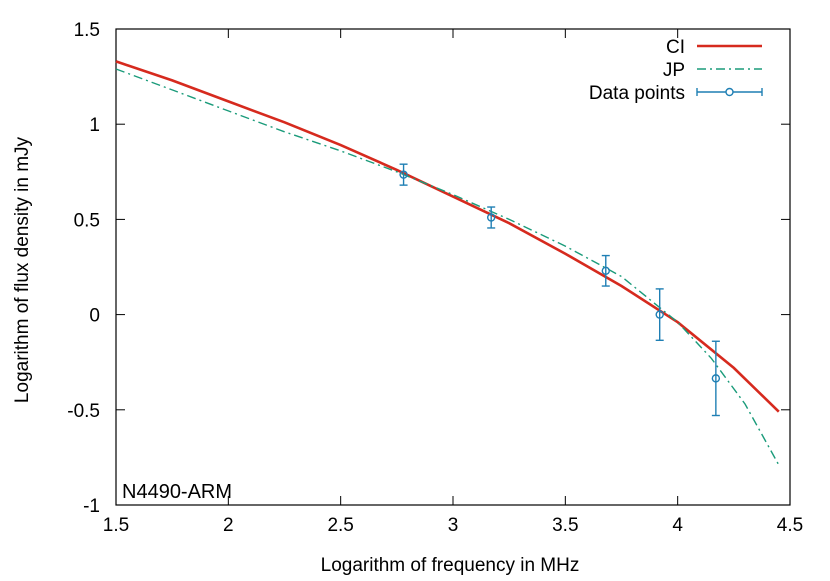  What do you see at coordinates (450, 565) in the screenshot?
I see `x-axis-title: Logarithm of frequency in MHz` at bounding box center [450, 565].